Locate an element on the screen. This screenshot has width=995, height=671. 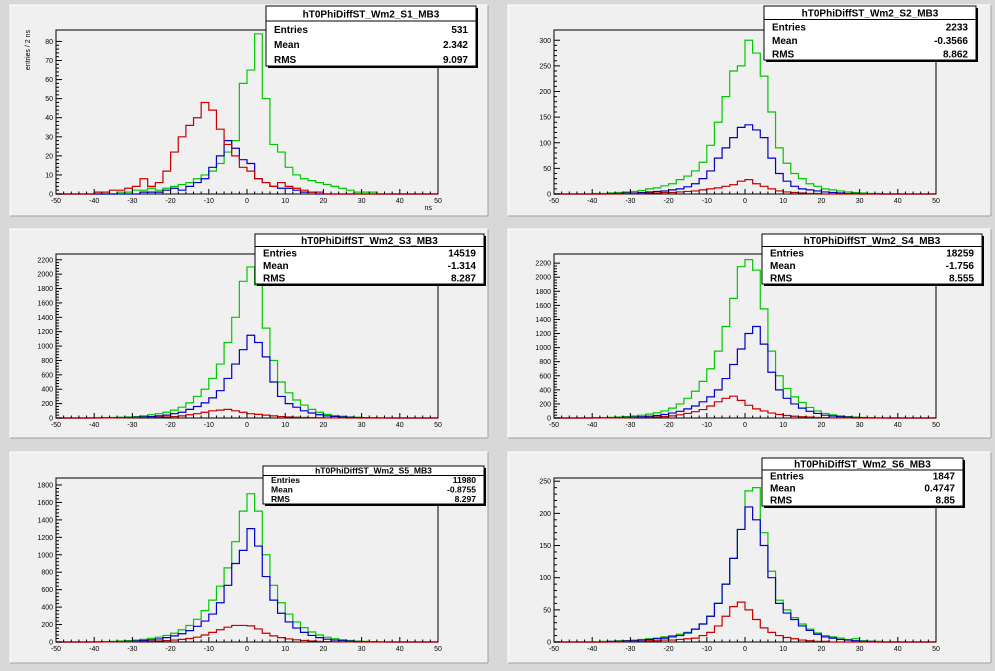
y-tick-label: 100 is located at coordinates (545, 143).